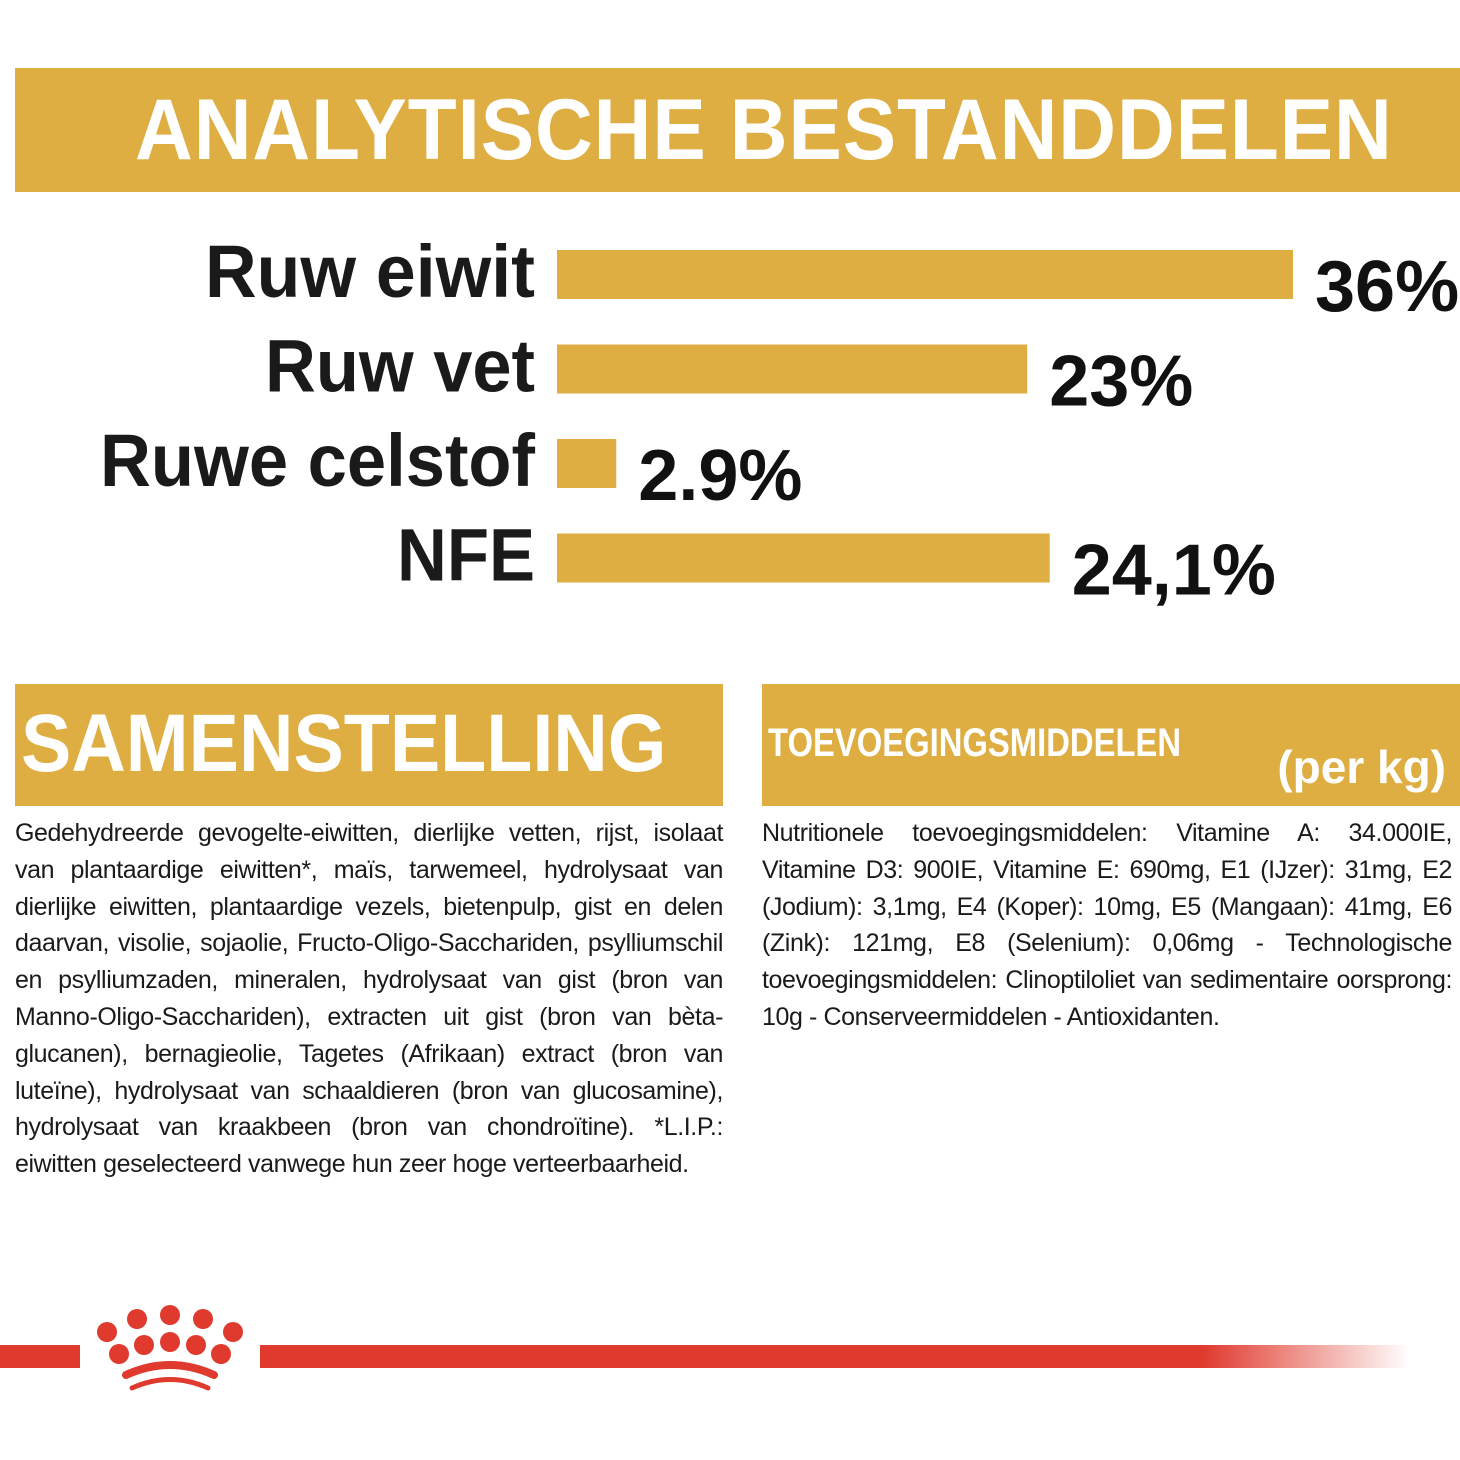 Image resolution: width=1460 pixels, height=1460 pixels. Describe the element at coordinates (835, 1356) in the screenshot. I see `brand-line-right` at that location.